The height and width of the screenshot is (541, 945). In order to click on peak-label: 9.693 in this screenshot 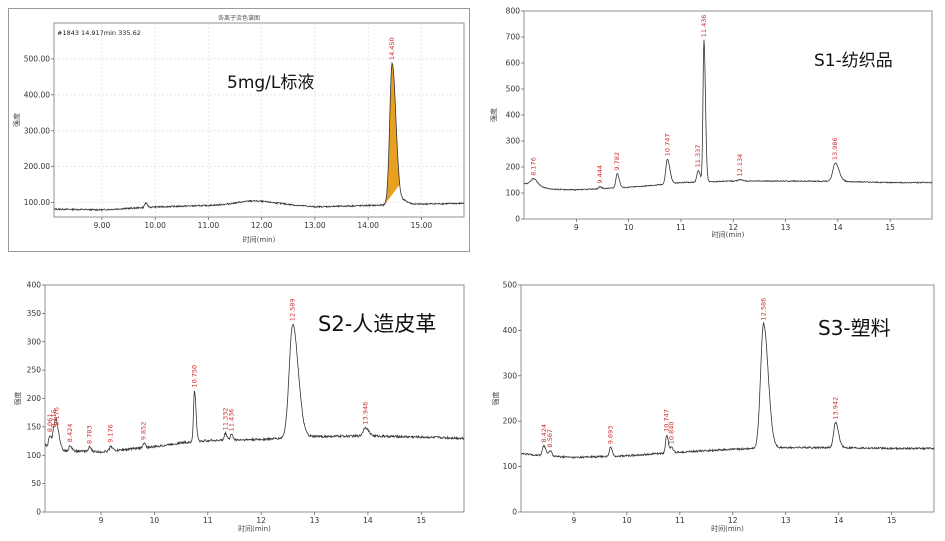, I will do `click(610, 435)`.